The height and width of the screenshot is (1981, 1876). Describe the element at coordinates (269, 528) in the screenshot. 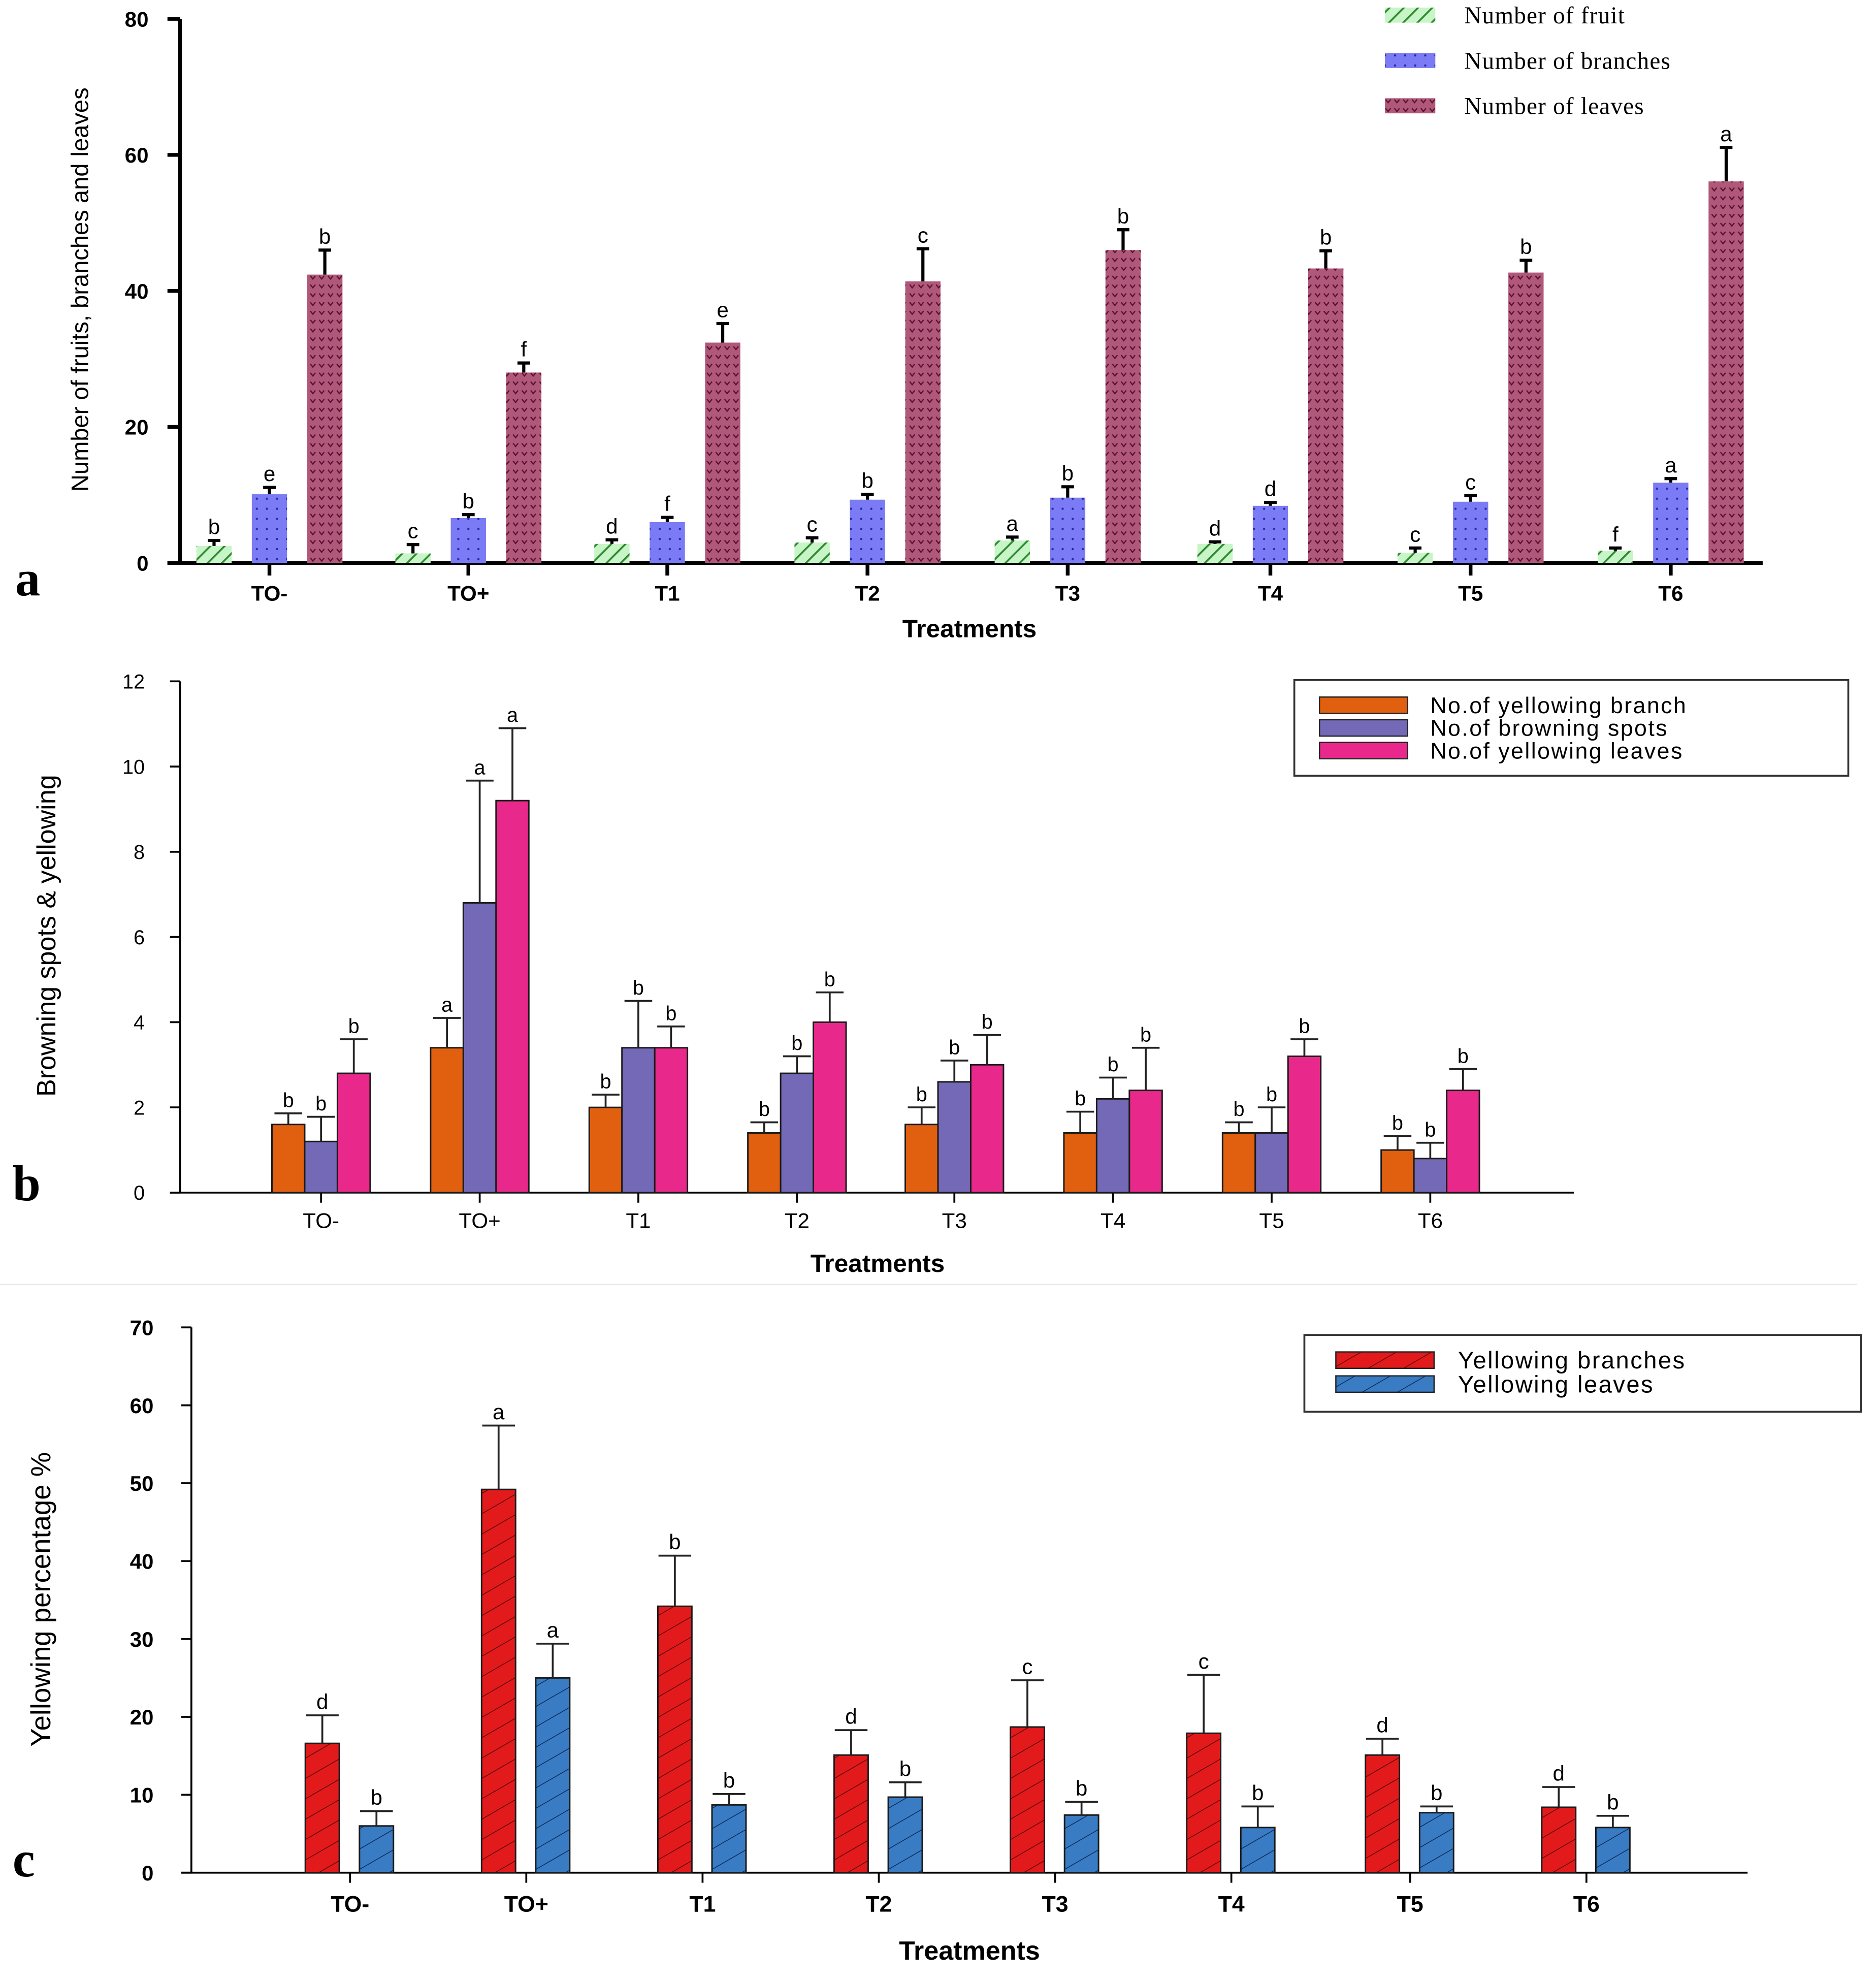

I see `bar-a-s1-TO-` at that location.